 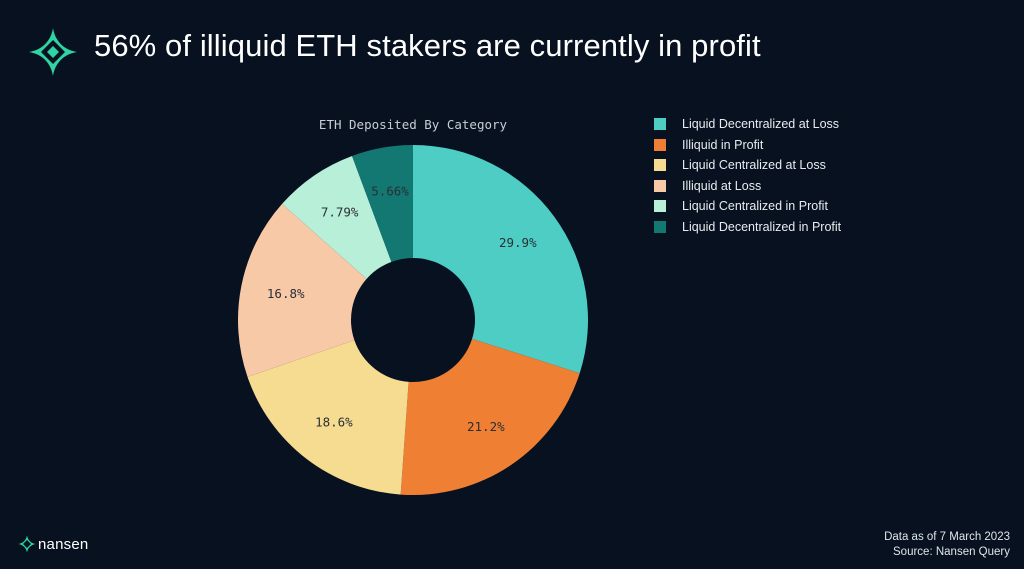 I want to click on data-date-note: Data as of 7 March 2023, so click(x=947, y=537).